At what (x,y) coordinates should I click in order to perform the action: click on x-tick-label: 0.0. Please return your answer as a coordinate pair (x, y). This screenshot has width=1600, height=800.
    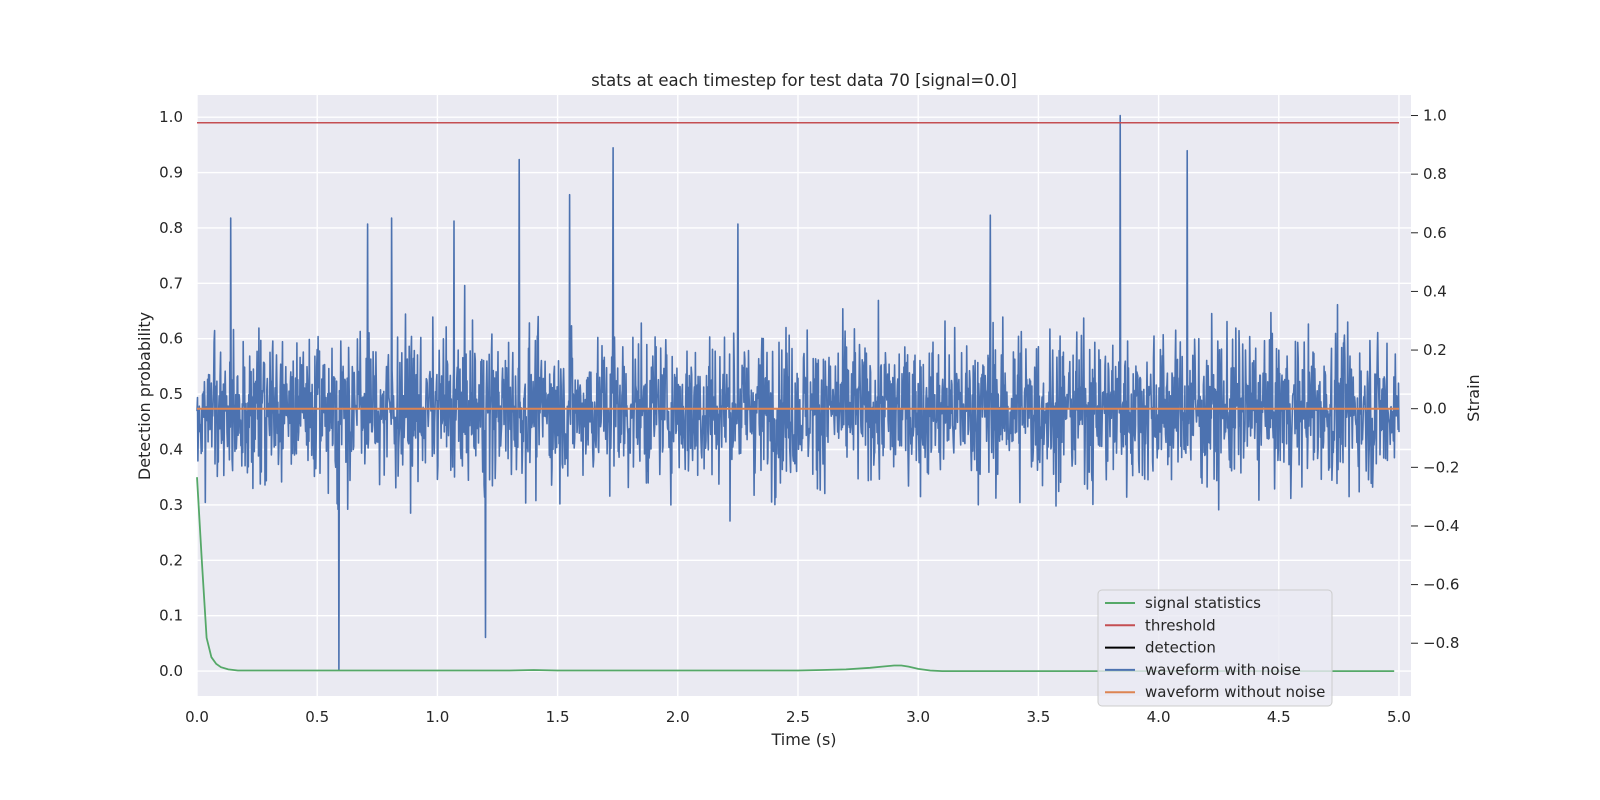
    Looking at the image, I should click on (197, 717).